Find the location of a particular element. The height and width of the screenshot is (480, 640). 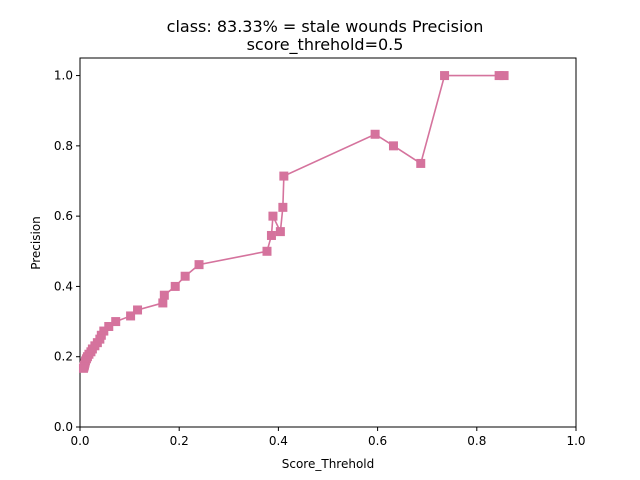

chart-title: class: 83.33% = stale wounds Precision is located at coordinates (325, 26).